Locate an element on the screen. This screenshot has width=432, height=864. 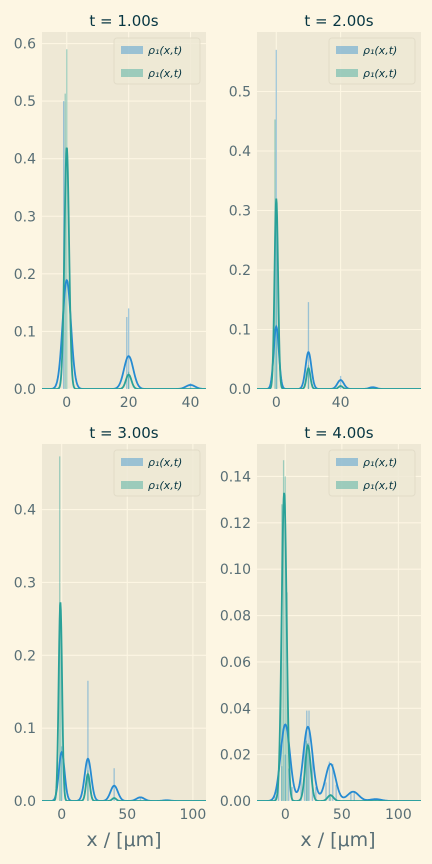
y-tick-label: 0.06 is located at coordinates (235, 663).